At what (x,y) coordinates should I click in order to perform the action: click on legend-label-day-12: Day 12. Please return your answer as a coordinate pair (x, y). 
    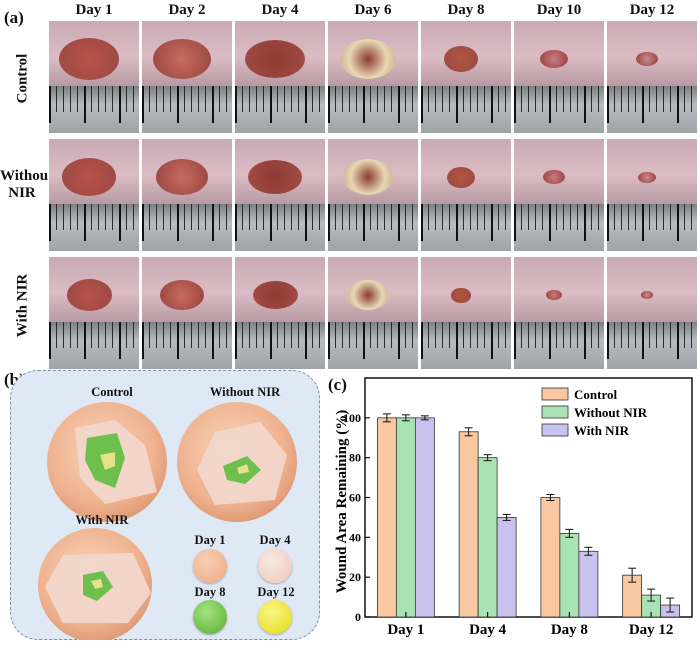
    Looking at the image, I should click on (276, 592).